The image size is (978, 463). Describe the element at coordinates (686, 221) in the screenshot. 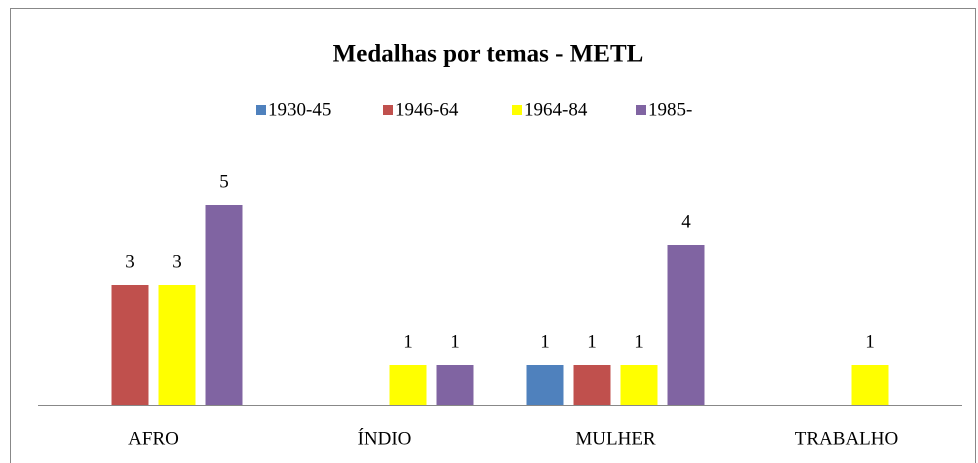

I see `data-label: 4` at that location.